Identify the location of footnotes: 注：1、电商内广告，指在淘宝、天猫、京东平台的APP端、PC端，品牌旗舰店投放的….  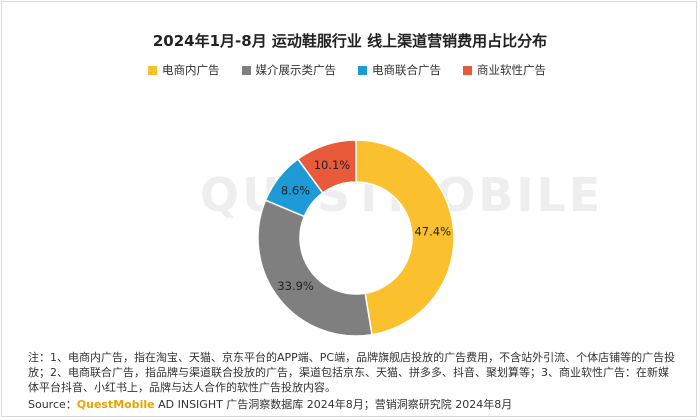
(352, 372).